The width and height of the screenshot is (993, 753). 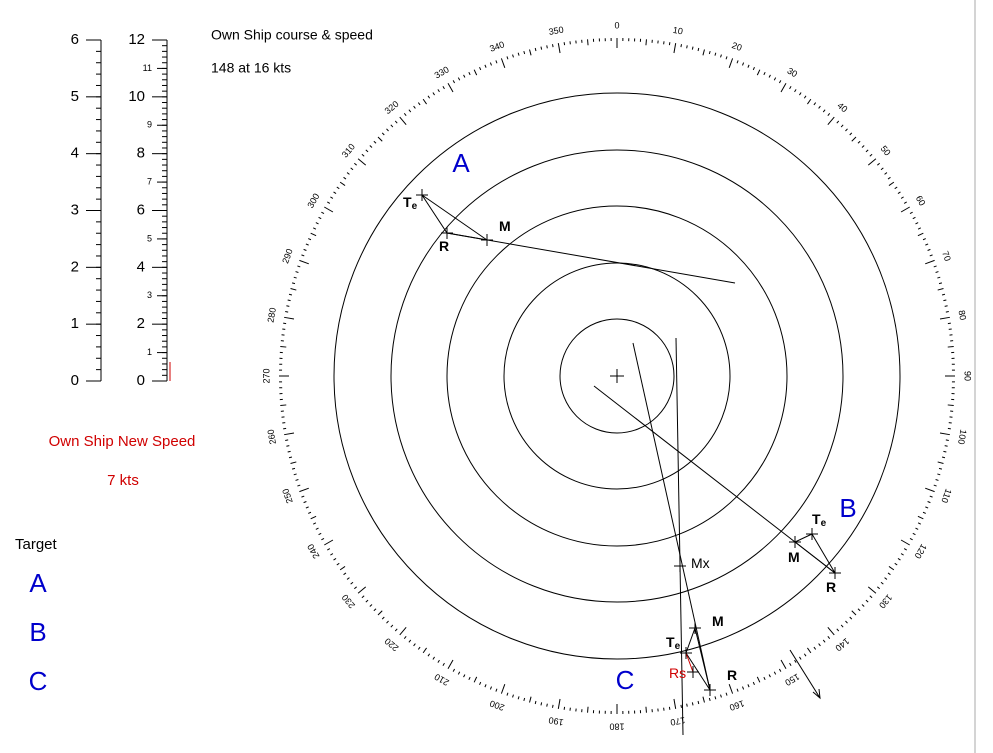 I want to click on new-speed-value: 7 kts, so click(x=123, y=480).